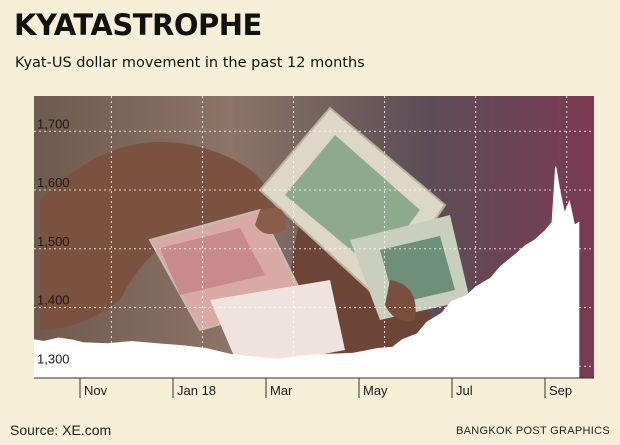 Image resolution: width=620 pixels, height=445 pixels. What do you see at coordinates (53, 300) in the screenshot?
I see `y-tick-label: 1,400` at bounding box center [53, 300].